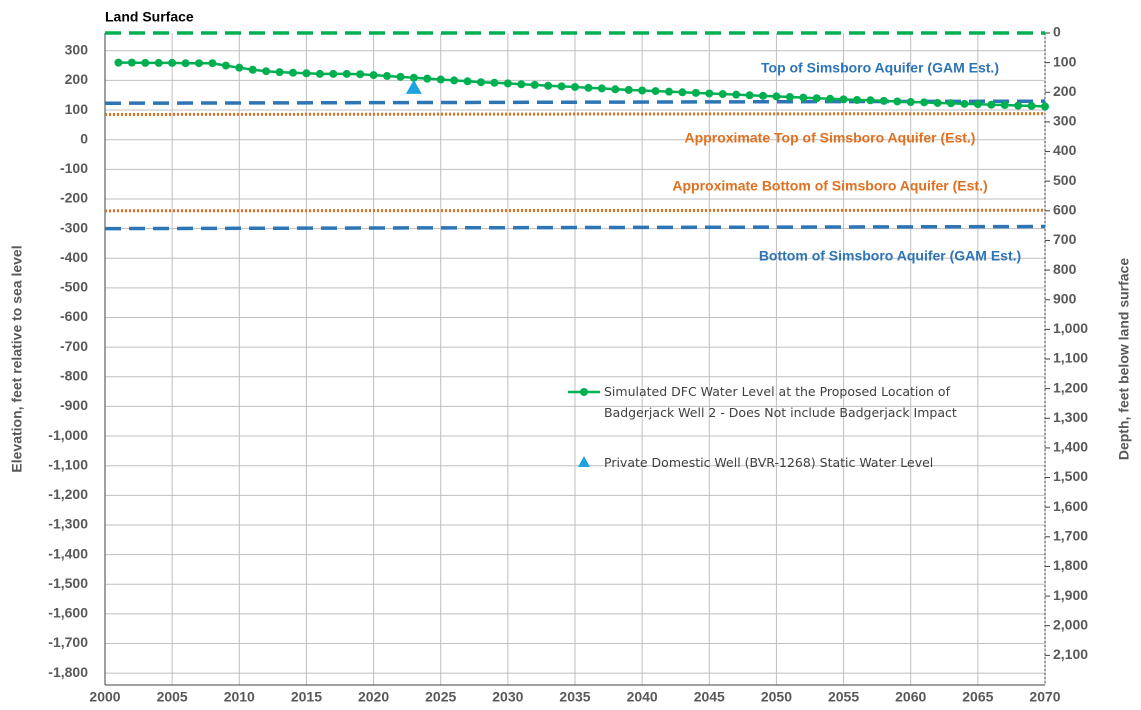  Describe the element at coordinates (890, 256) in the screenshot. I see `reference-label: Bottom of Simsboro Aquifer (GAM Est.)` at that location.